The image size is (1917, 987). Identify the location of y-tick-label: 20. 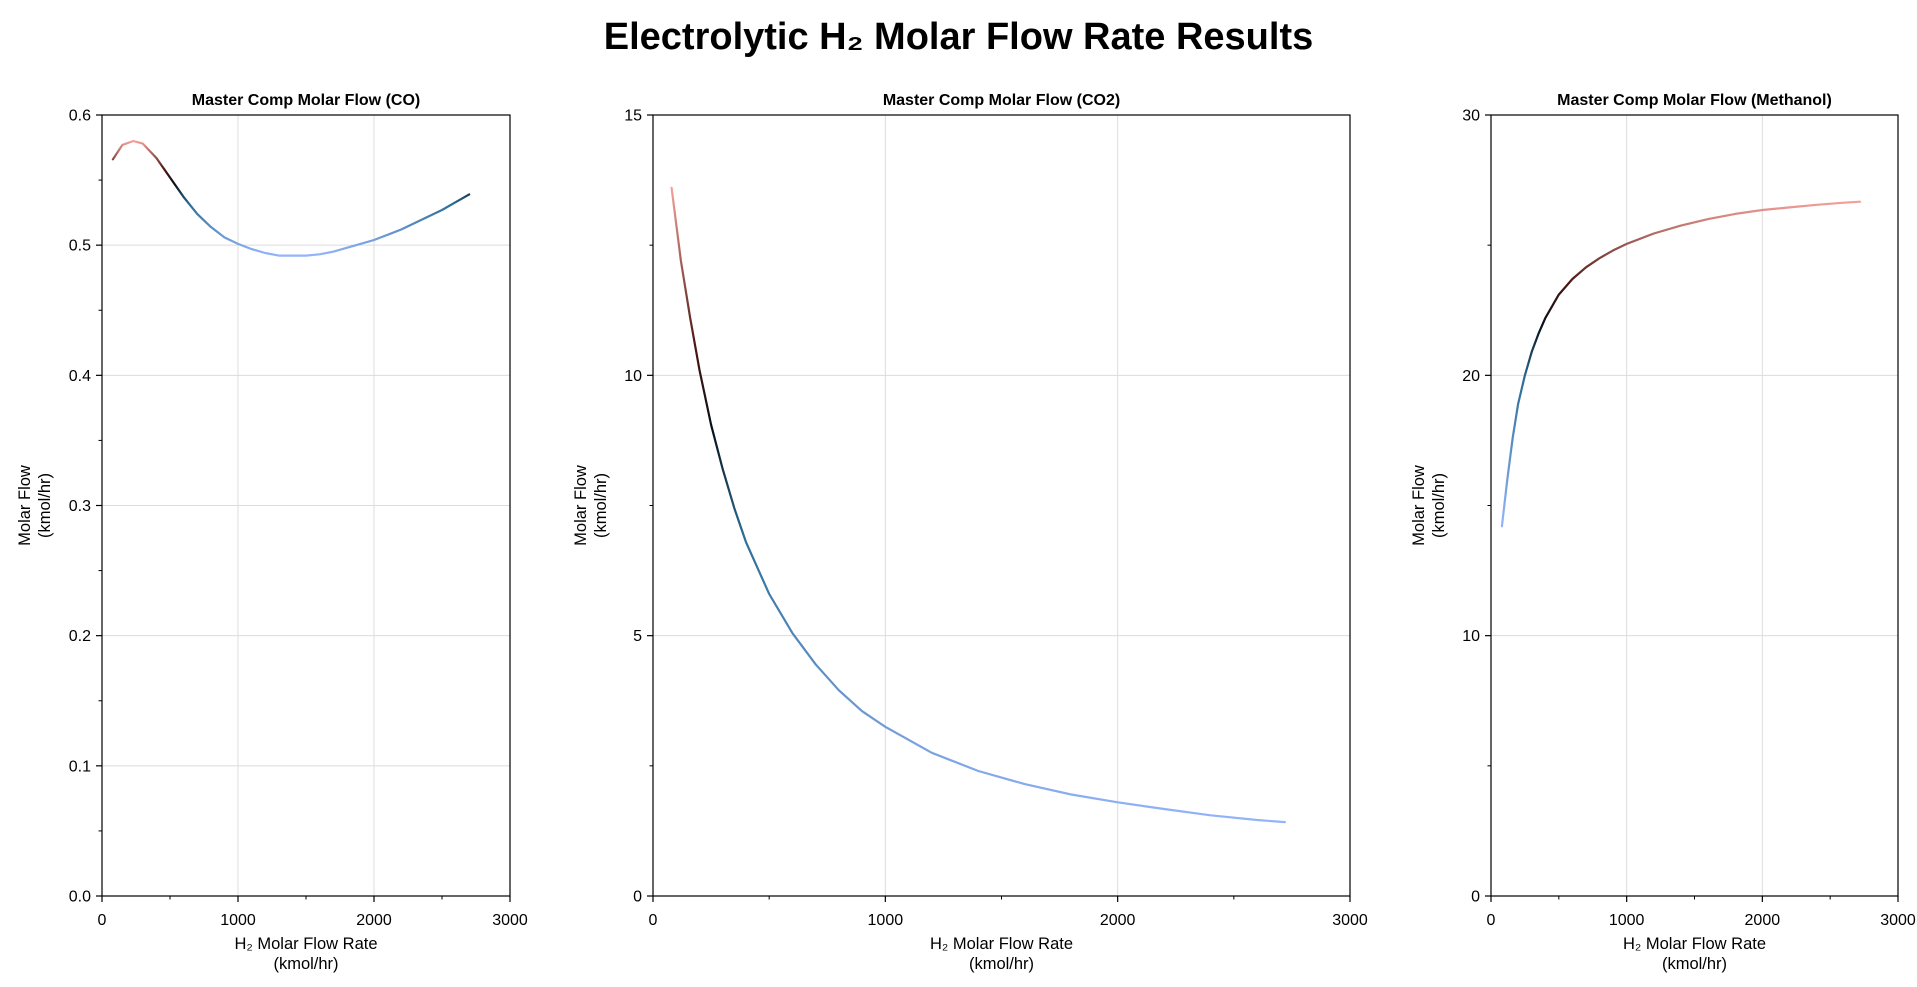
(1471, 376).